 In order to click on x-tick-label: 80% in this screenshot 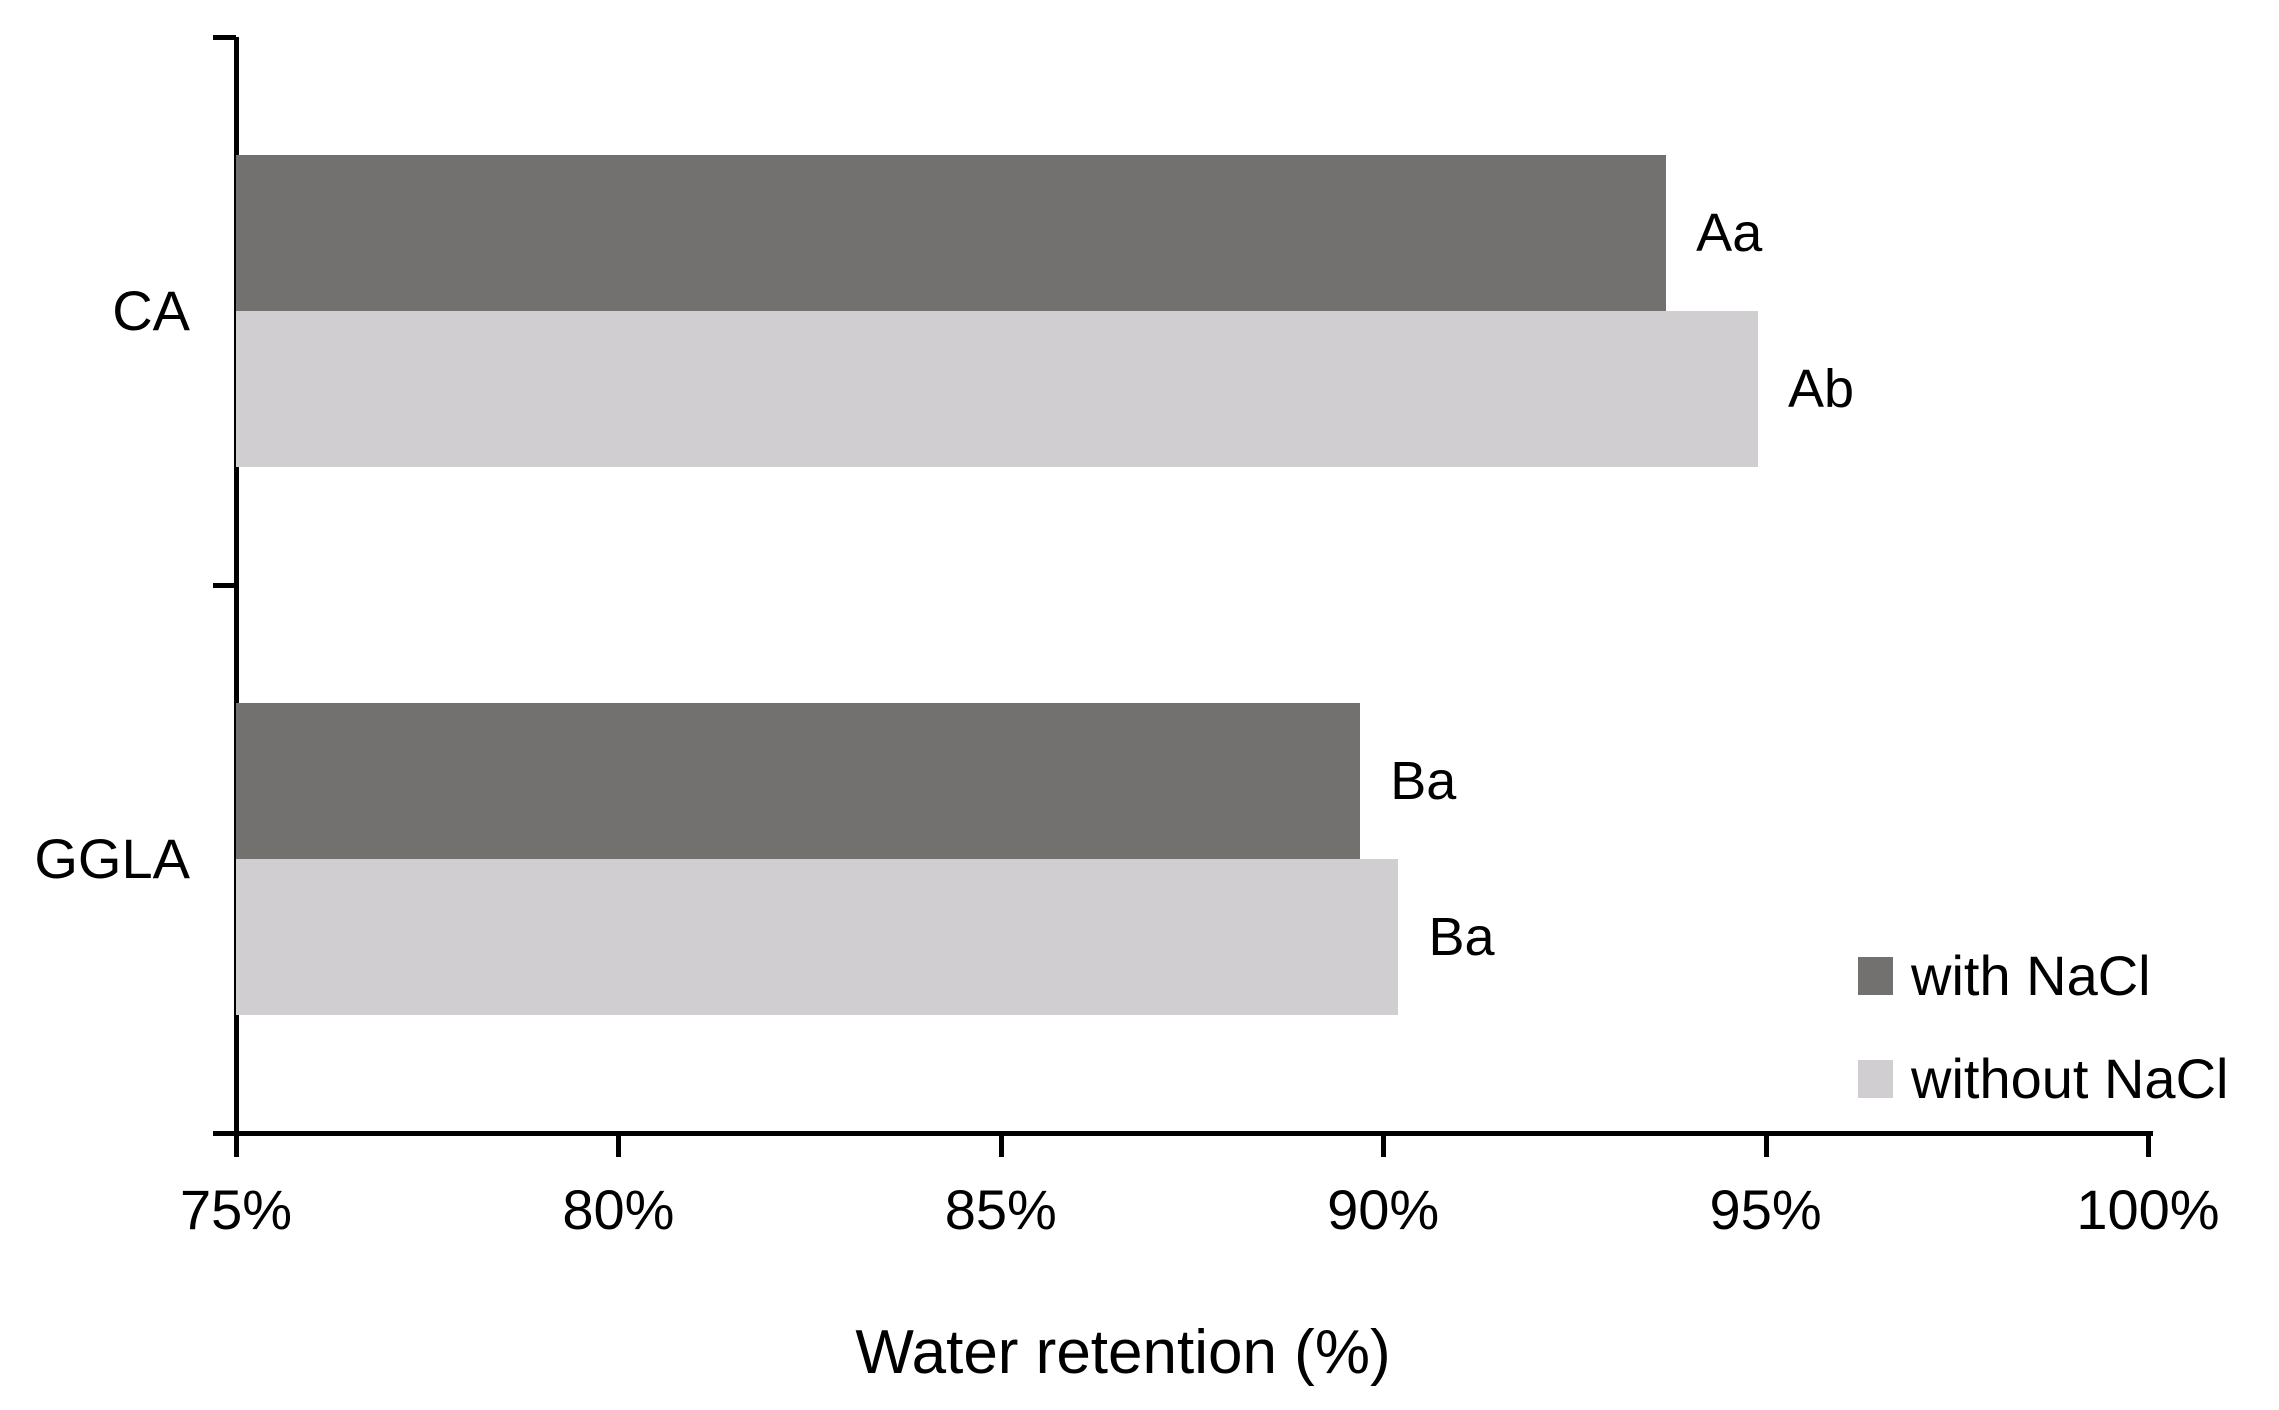, I will do `click(618, 1209)`.